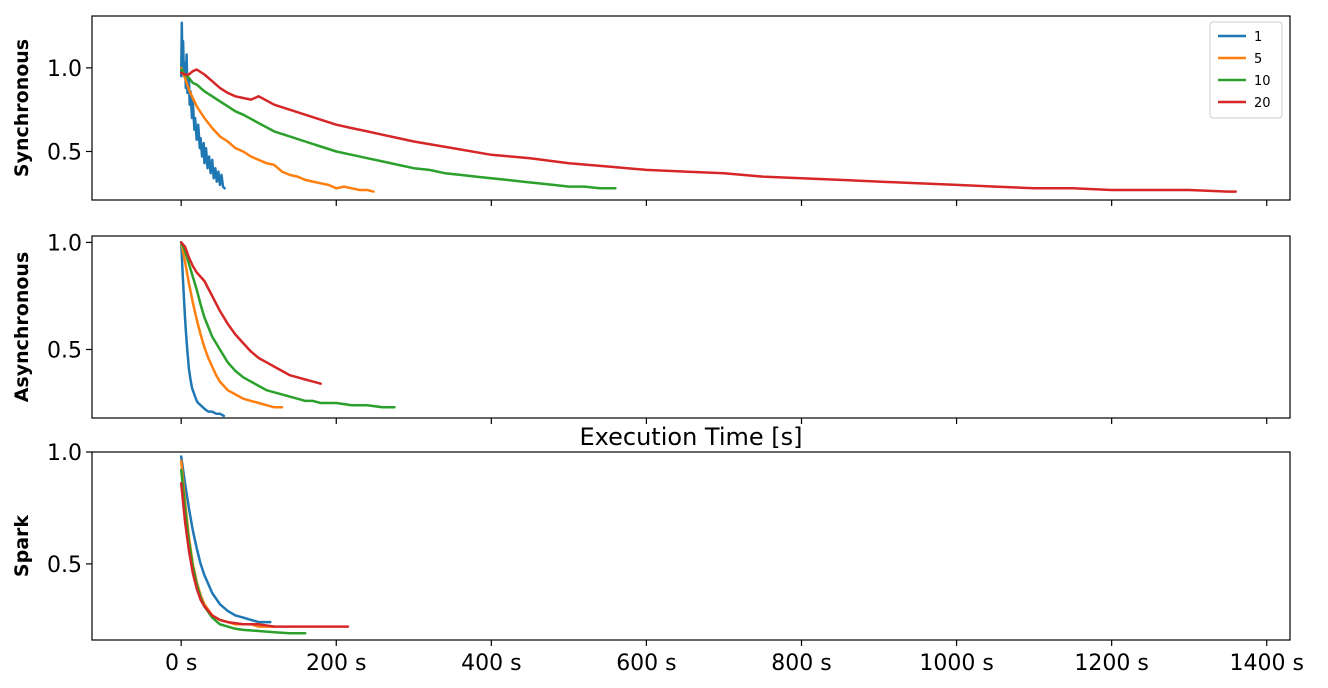  Describe the element at coordinates (64, 152) in the screenshot. I see `synchronous-ytick-label: 0.5` at that location.